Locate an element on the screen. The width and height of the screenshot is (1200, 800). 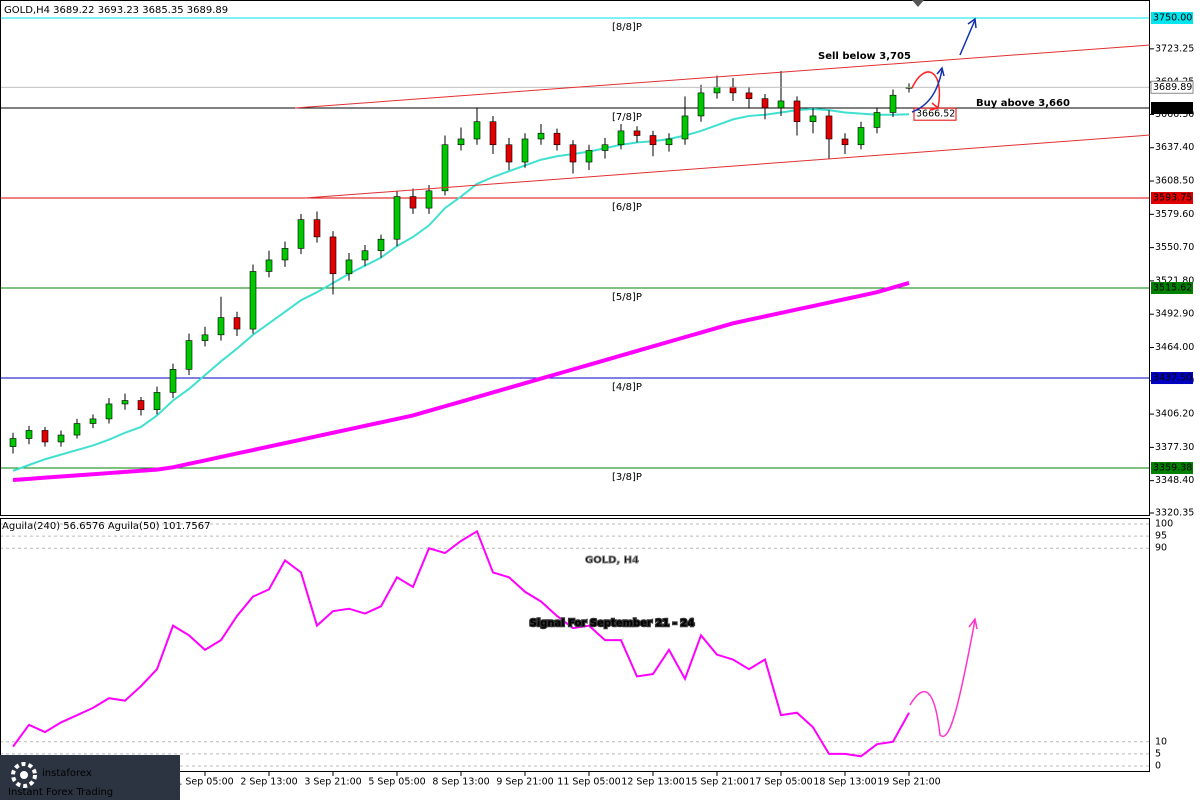
brand-box is located at coordinates (90, 777).